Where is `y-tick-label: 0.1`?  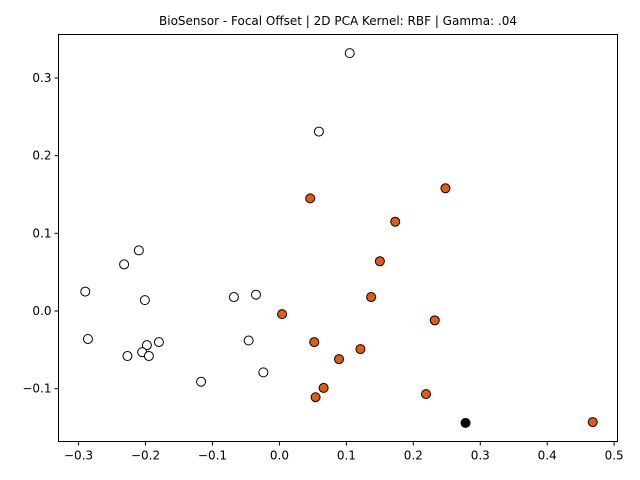
y-tick-label: 0.1 is located at coordinates (41, 233).